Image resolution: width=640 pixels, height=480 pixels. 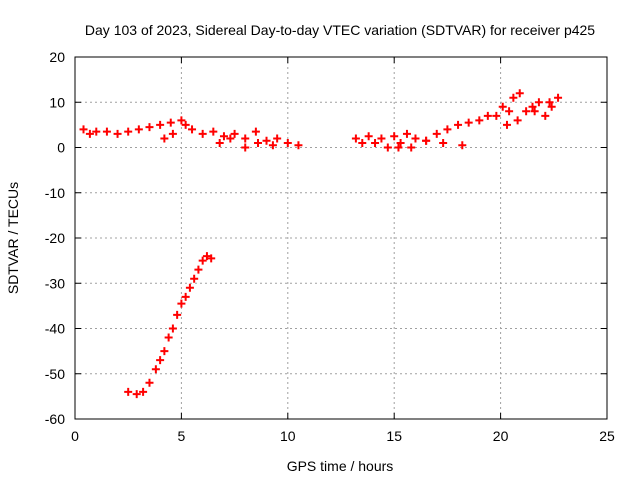 I want to click on x-tick-label: 10, so click(x=288, y=436).